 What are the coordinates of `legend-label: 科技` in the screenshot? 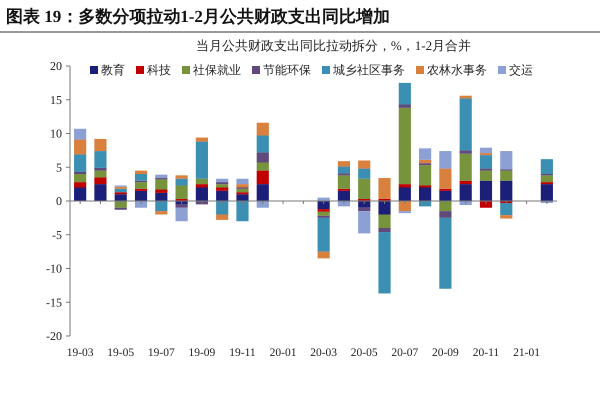 It's located at (159, 70).